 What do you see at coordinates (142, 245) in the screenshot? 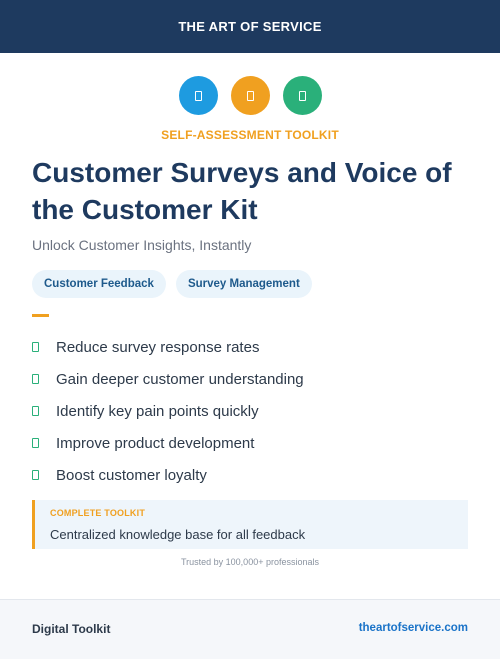
I see `subtitle: Unlock Customer Insights, Instantly` at bounding box center [142, 245].